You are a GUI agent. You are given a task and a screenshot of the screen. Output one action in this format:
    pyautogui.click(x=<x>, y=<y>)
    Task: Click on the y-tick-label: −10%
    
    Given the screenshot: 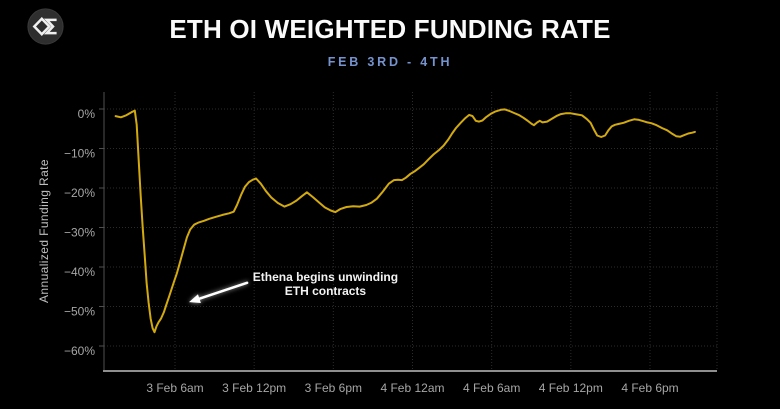 What is the action you would take?
    pyautogui.click(x=79, y=154)
    